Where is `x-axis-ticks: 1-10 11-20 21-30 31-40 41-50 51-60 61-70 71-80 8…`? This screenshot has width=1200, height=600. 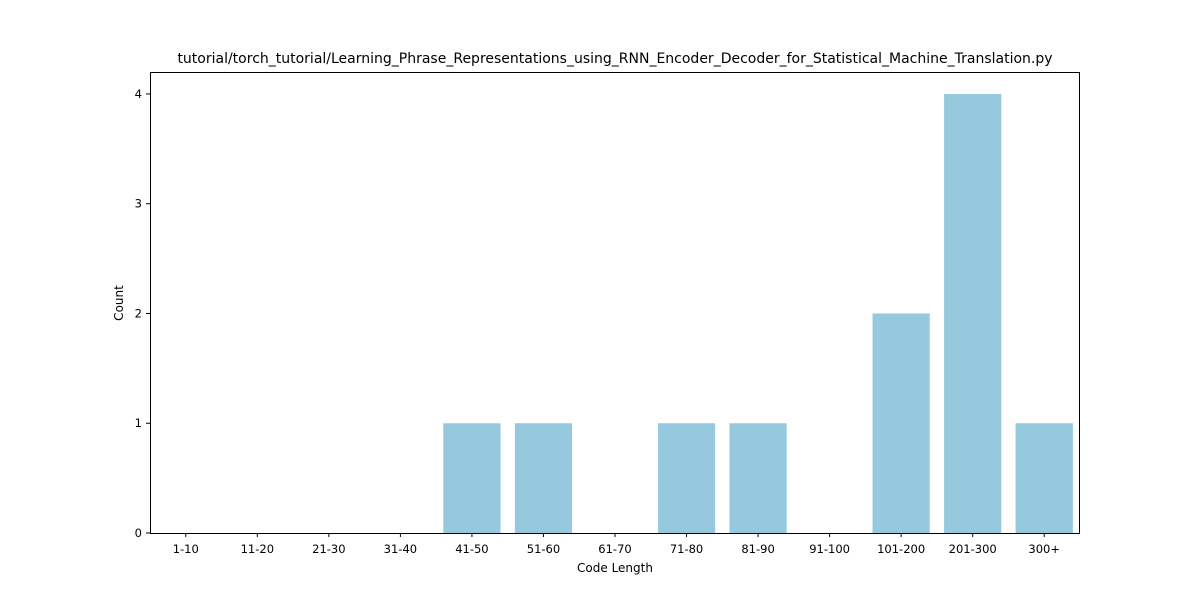
x-axis-ticks: 1-10 11-20 21-30 31-40 41-50 51-60 61-70 71-80 8… is located at coordinates (616, 544).